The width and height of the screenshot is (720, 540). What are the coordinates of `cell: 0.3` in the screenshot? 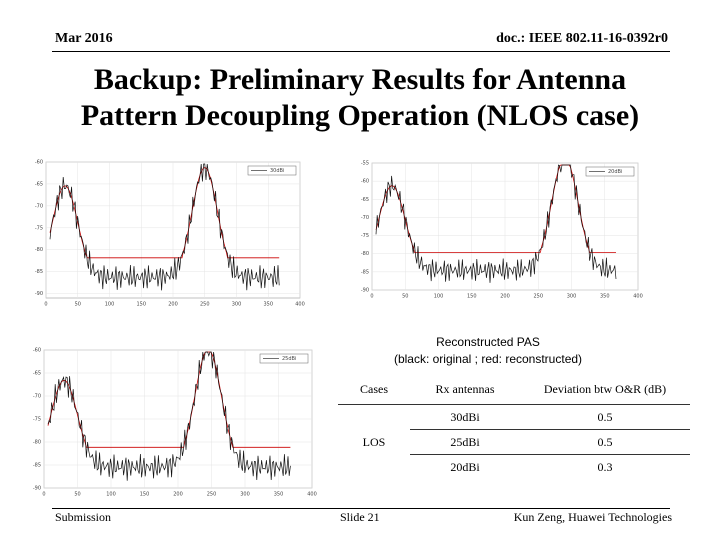 It's located at (605, 466).